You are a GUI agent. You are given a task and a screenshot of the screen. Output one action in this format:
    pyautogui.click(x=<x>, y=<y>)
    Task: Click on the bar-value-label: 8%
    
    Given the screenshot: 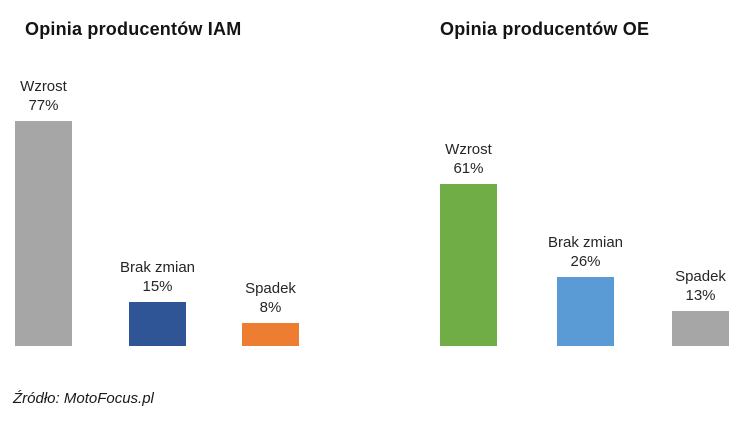 What is the action you would take?
    pyautogui.click(x=270, y=307)
    